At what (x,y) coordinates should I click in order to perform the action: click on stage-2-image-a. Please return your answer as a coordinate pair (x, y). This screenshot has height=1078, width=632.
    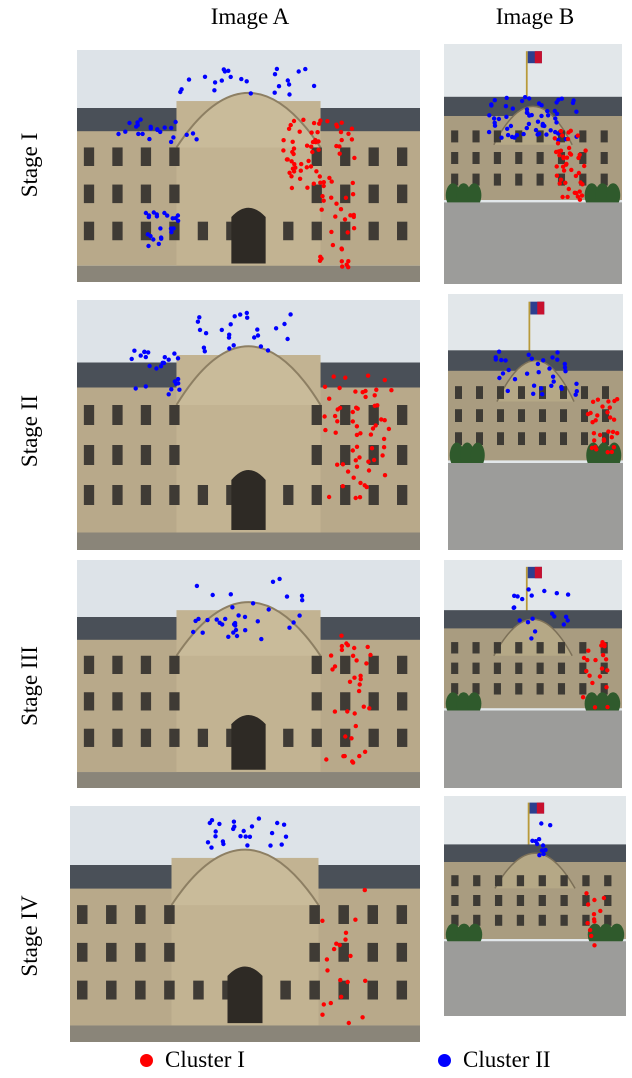
    Looking at the image, I should click on (248, 425).